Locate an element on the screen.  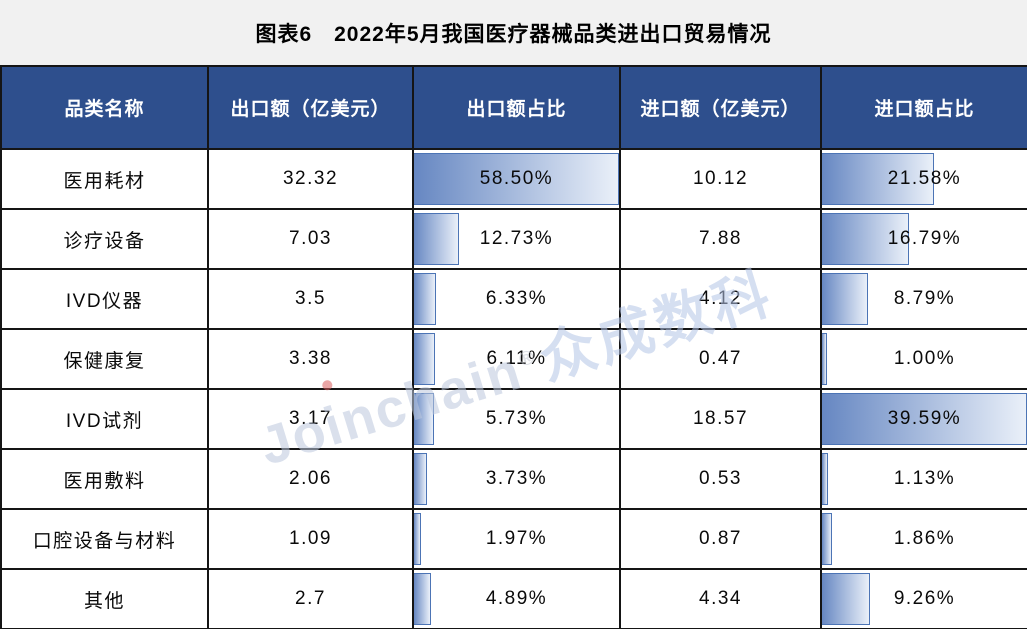
import-share-cell-text: 39.59% is located at coordinates (924, 418).